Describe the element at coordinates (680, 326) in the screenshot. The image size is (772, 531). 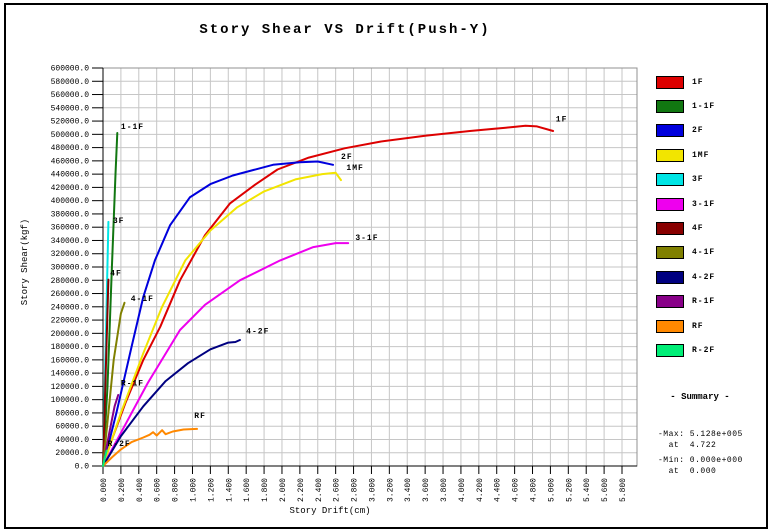
I see `legend-item-RF: RF` at that location.